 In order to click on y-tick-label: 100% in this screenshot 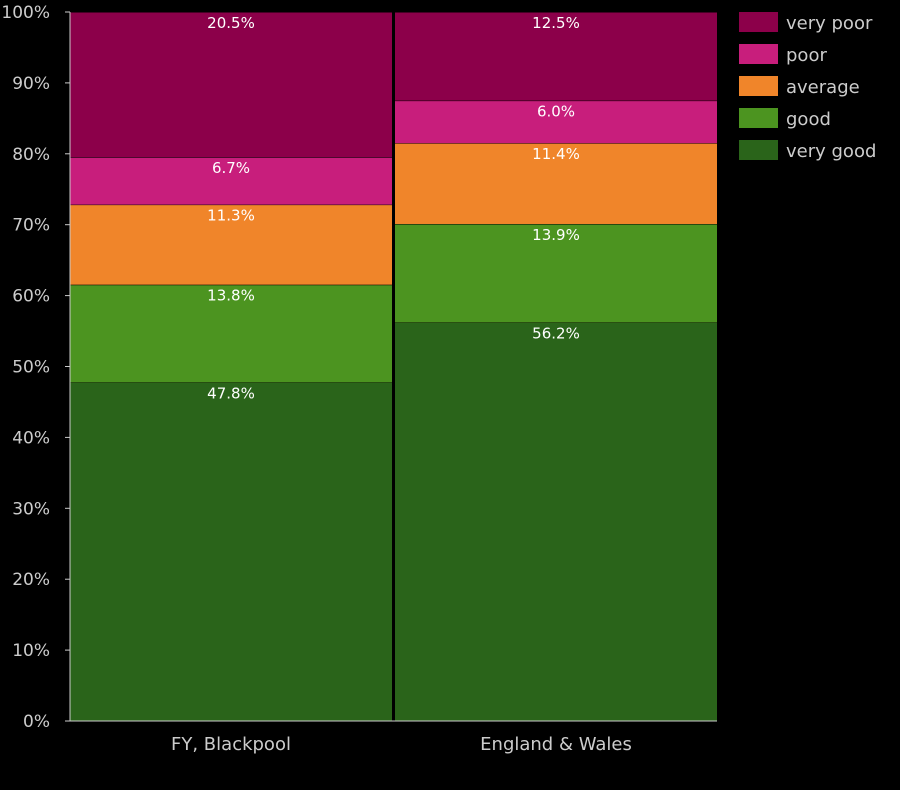, I will do `click(25, 13)`.